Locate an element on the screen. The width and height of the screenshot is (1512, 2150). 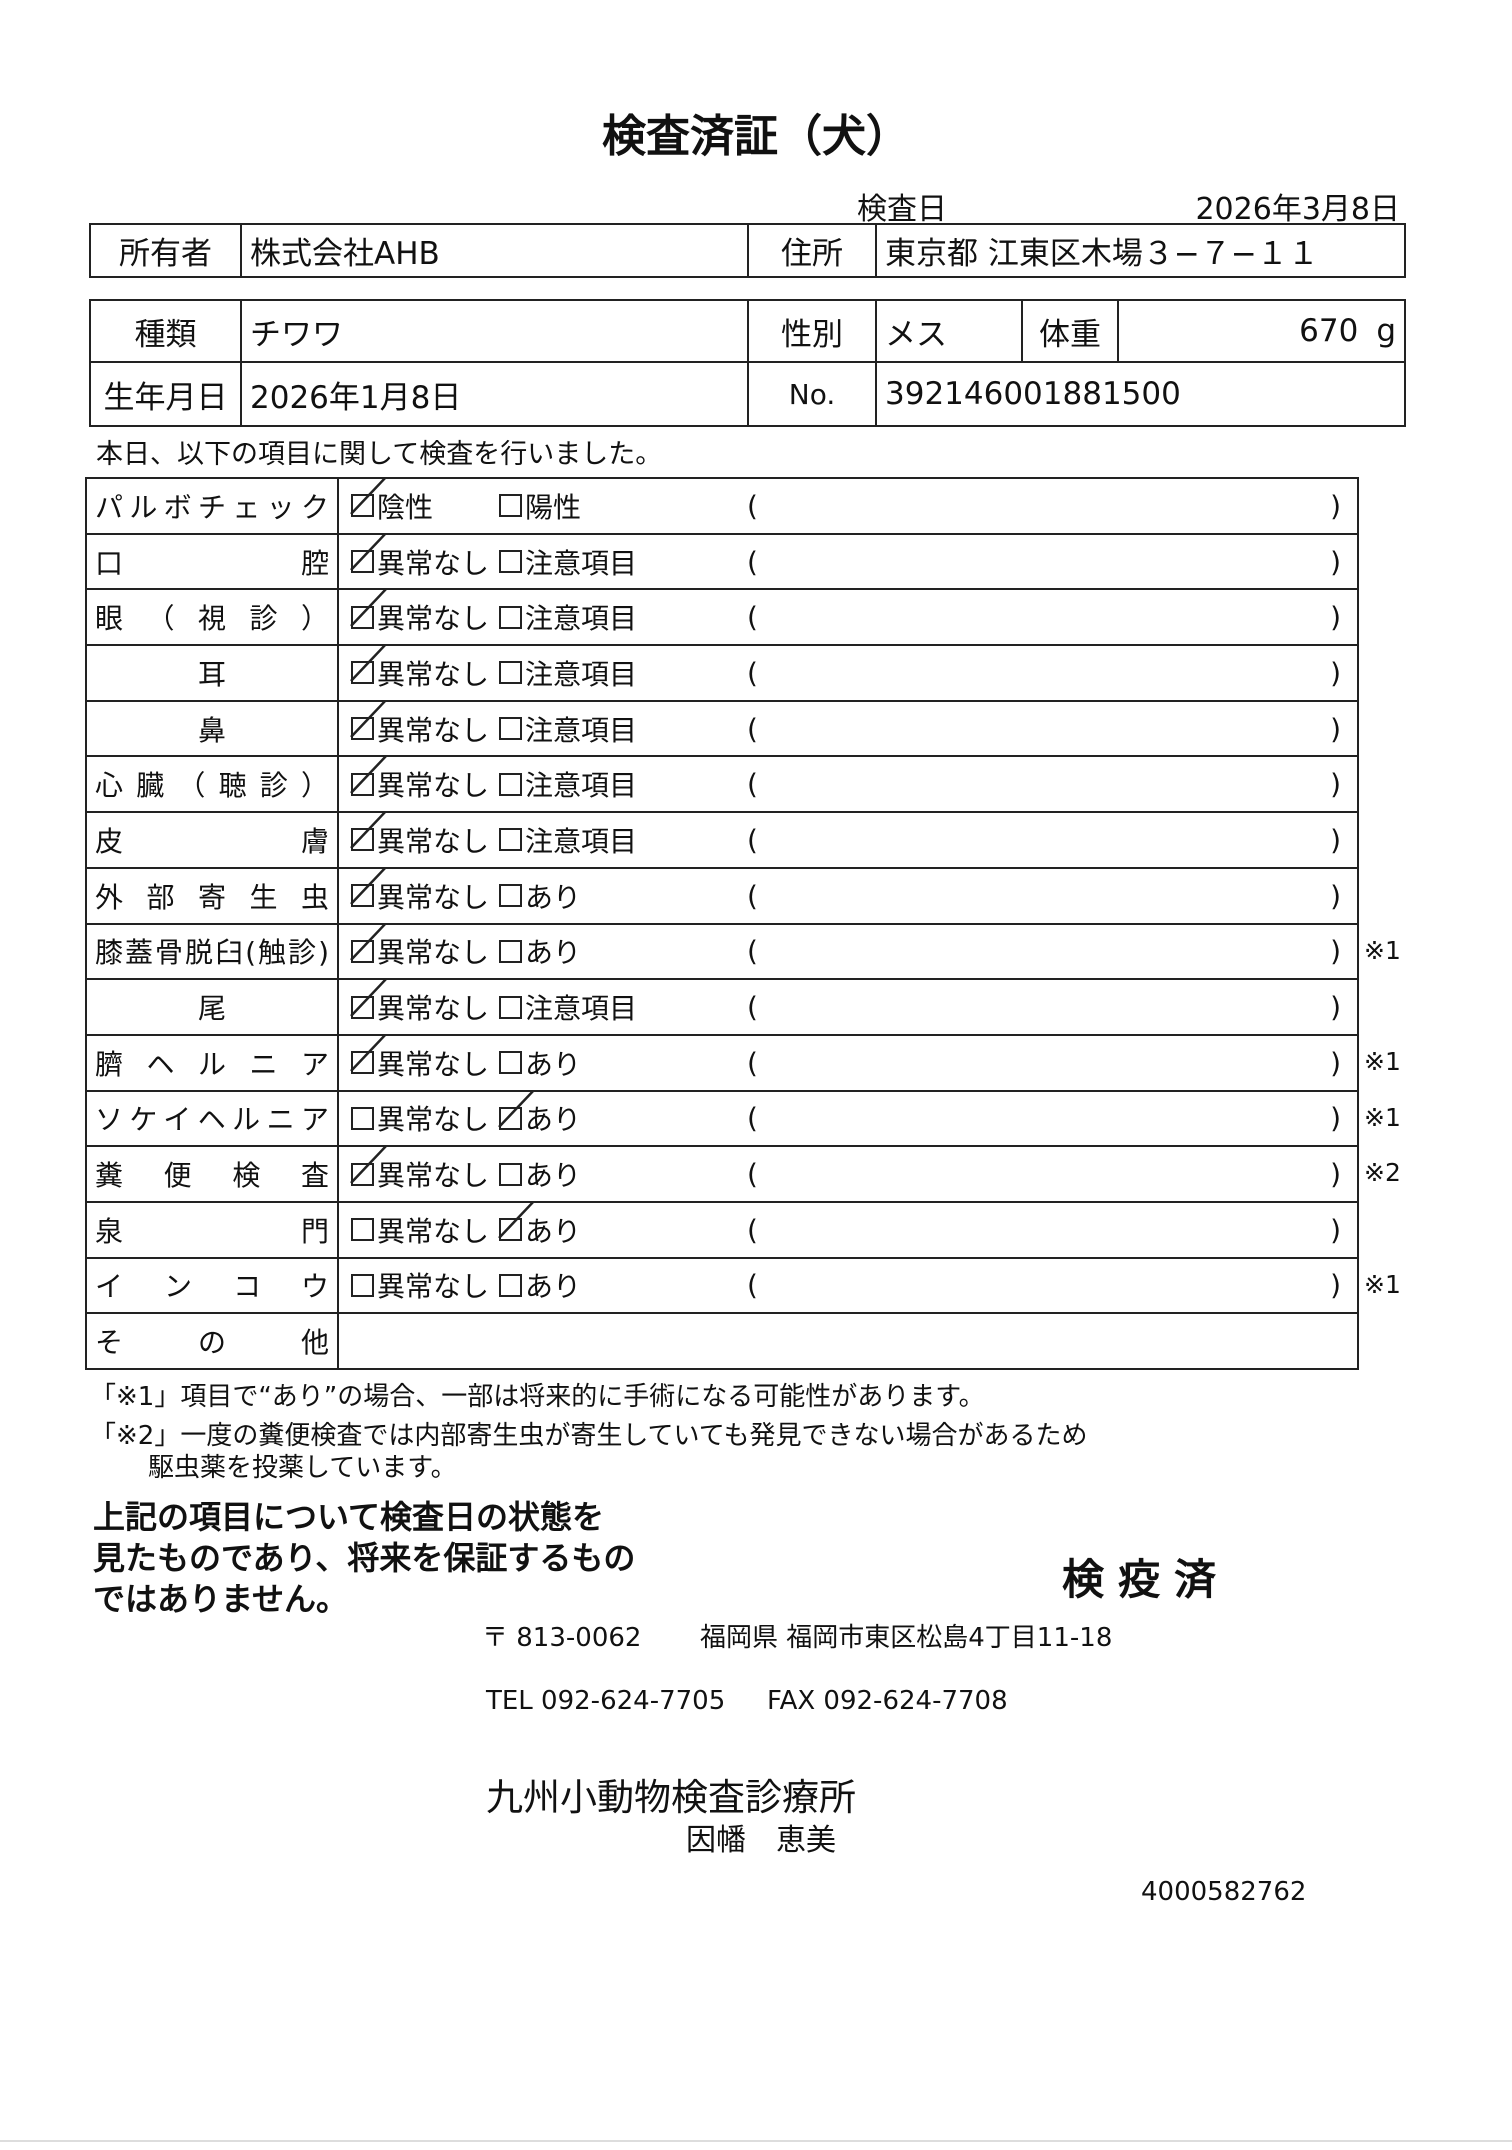
check-label: 膝蓋骨脱臼(触診) is located at coordinates (212, 951).